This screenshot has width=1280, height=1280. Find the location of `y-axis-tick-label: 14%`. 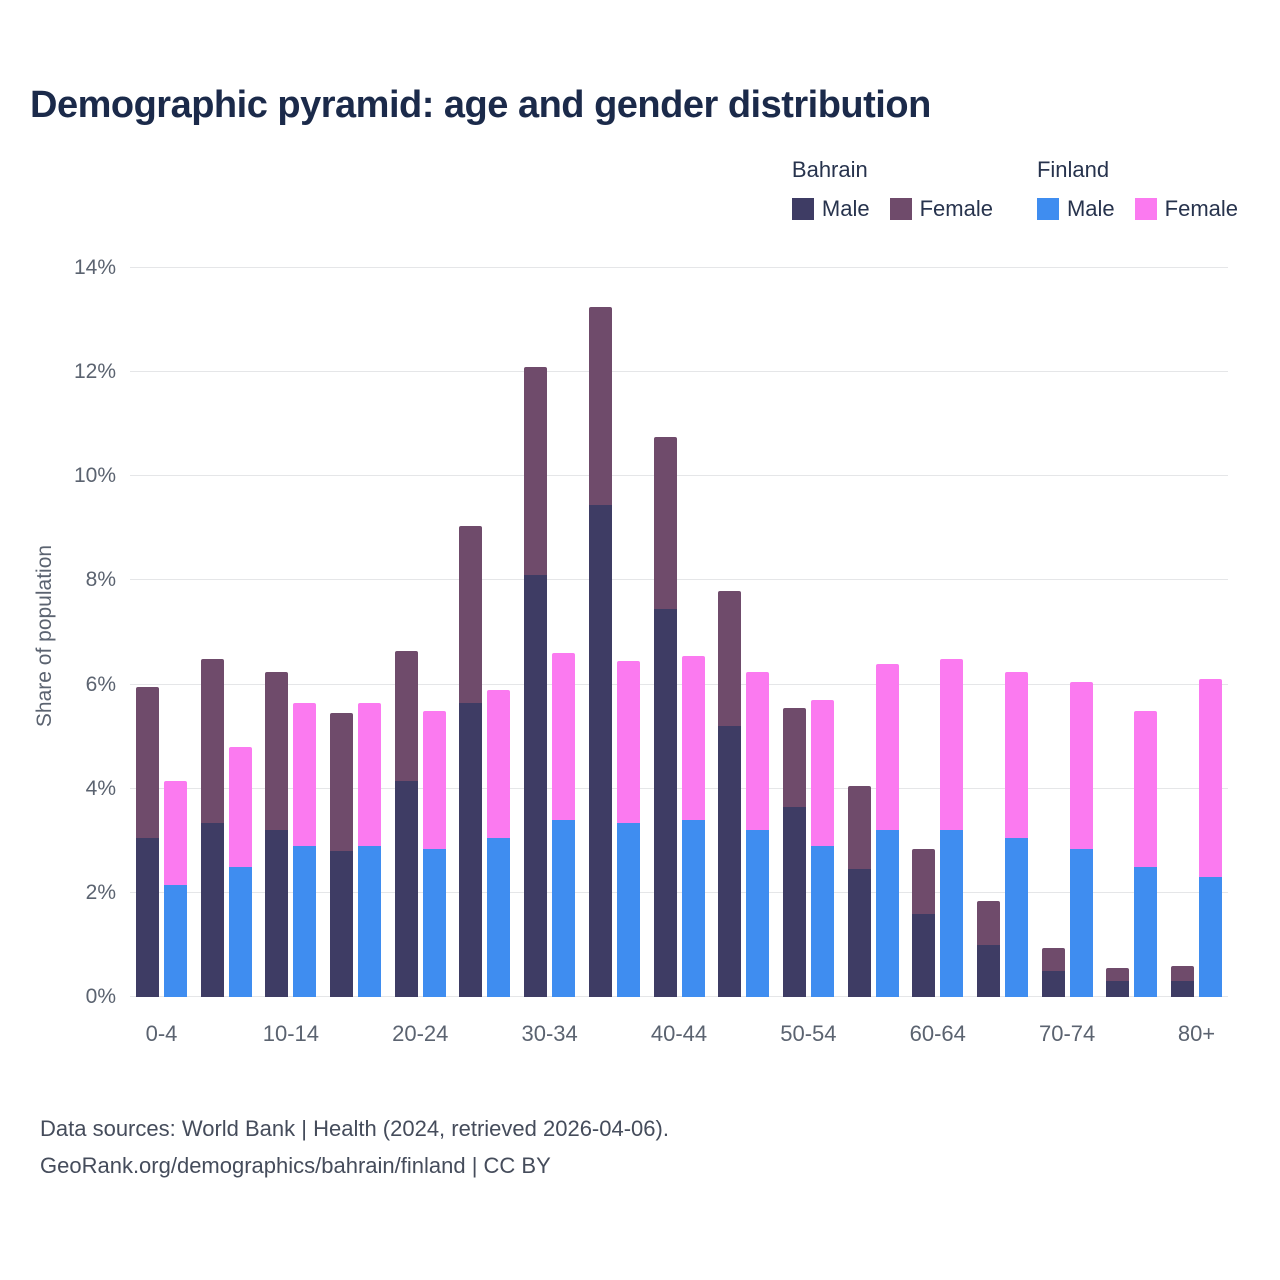

y-axis-tick-label: 14% is located at coordinates (94, 267).